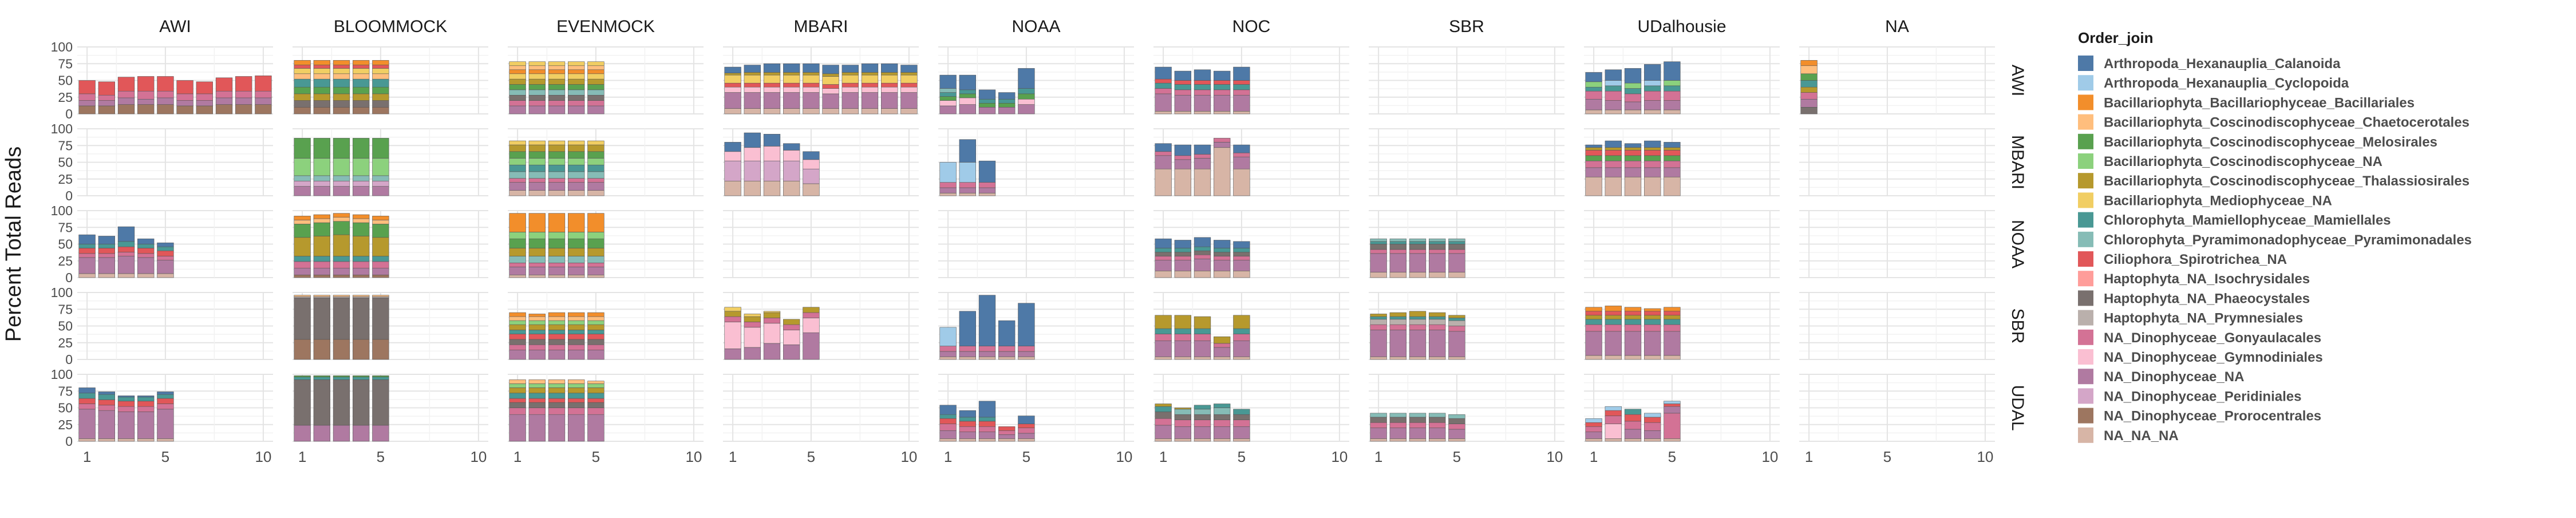 This screenshot has height=518, width=2576. Describe the element at coordinates (263, 457) in the screenshot. I see `x-tick-label: 10` at that location.